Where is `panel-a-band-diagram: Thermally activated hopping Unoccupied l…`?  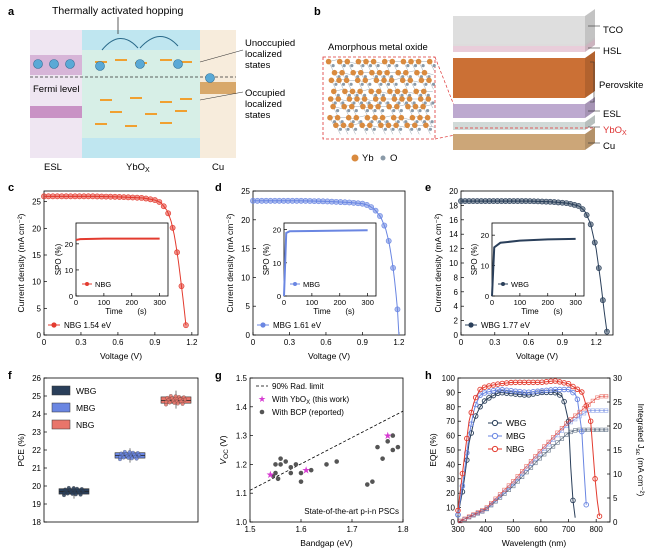
panel-a-band-diagram: Thermally activated hopping Unoccupied l… is located at coordinates (162, 89).